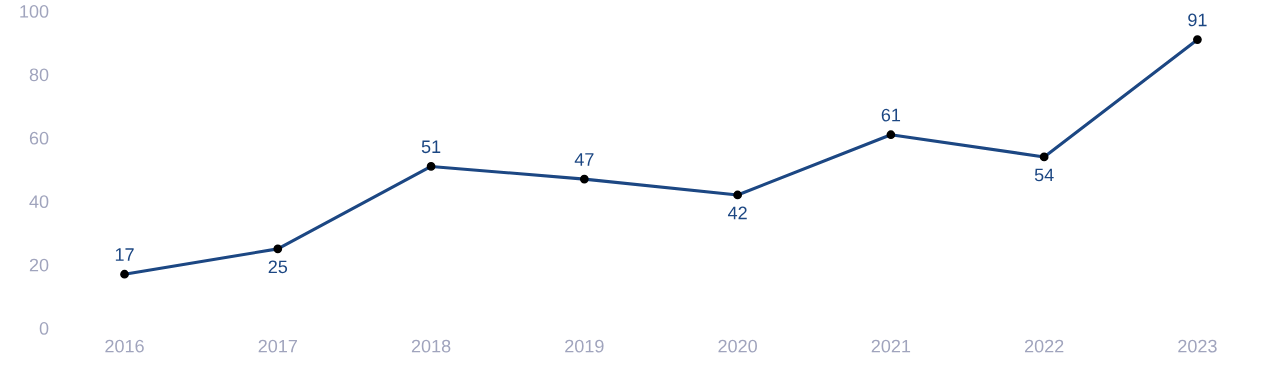  Describe the element at coordinates (1197, 20) in the screenshot. I see `data-label: 91` at that location.